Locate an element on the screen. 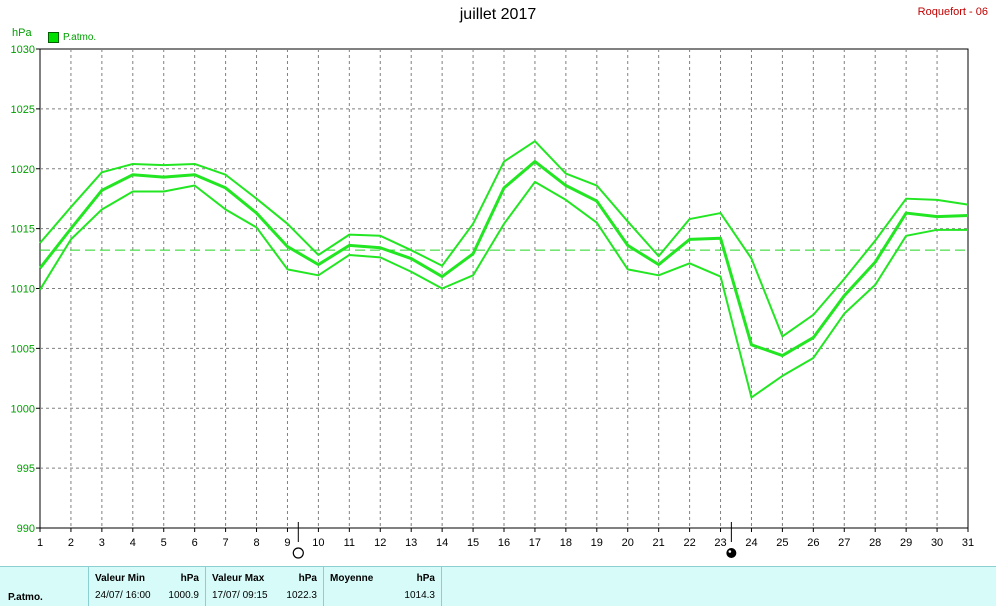 Image resolution: width=996 pixels, height=606 pixels. x-tick-label: 20 is located at coordinates (628, 543).